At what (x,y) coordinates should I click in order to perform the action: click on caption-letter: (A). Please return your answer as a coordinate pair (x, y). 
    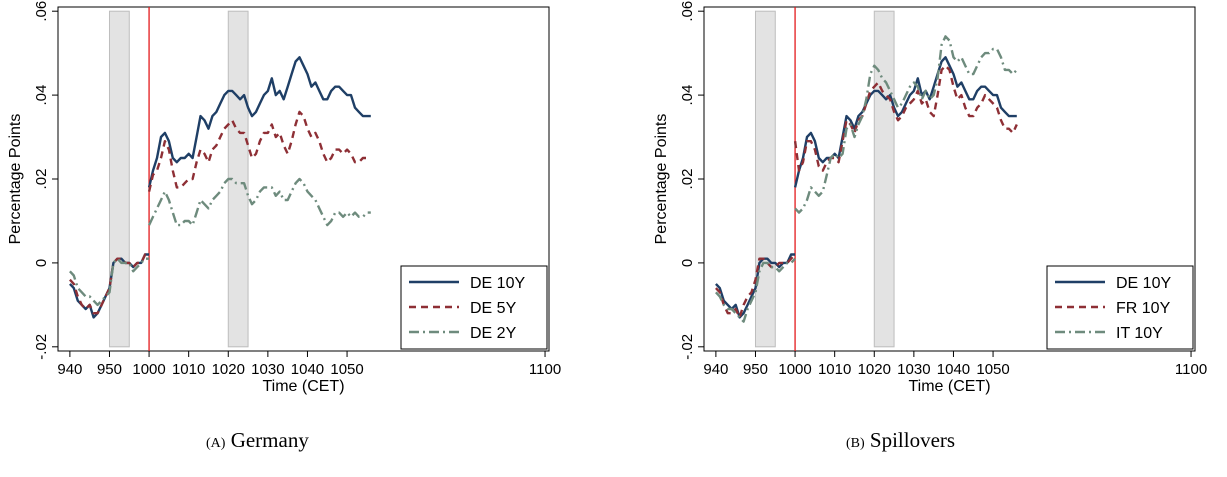
    Looking at the image, I should click on (216, 443).